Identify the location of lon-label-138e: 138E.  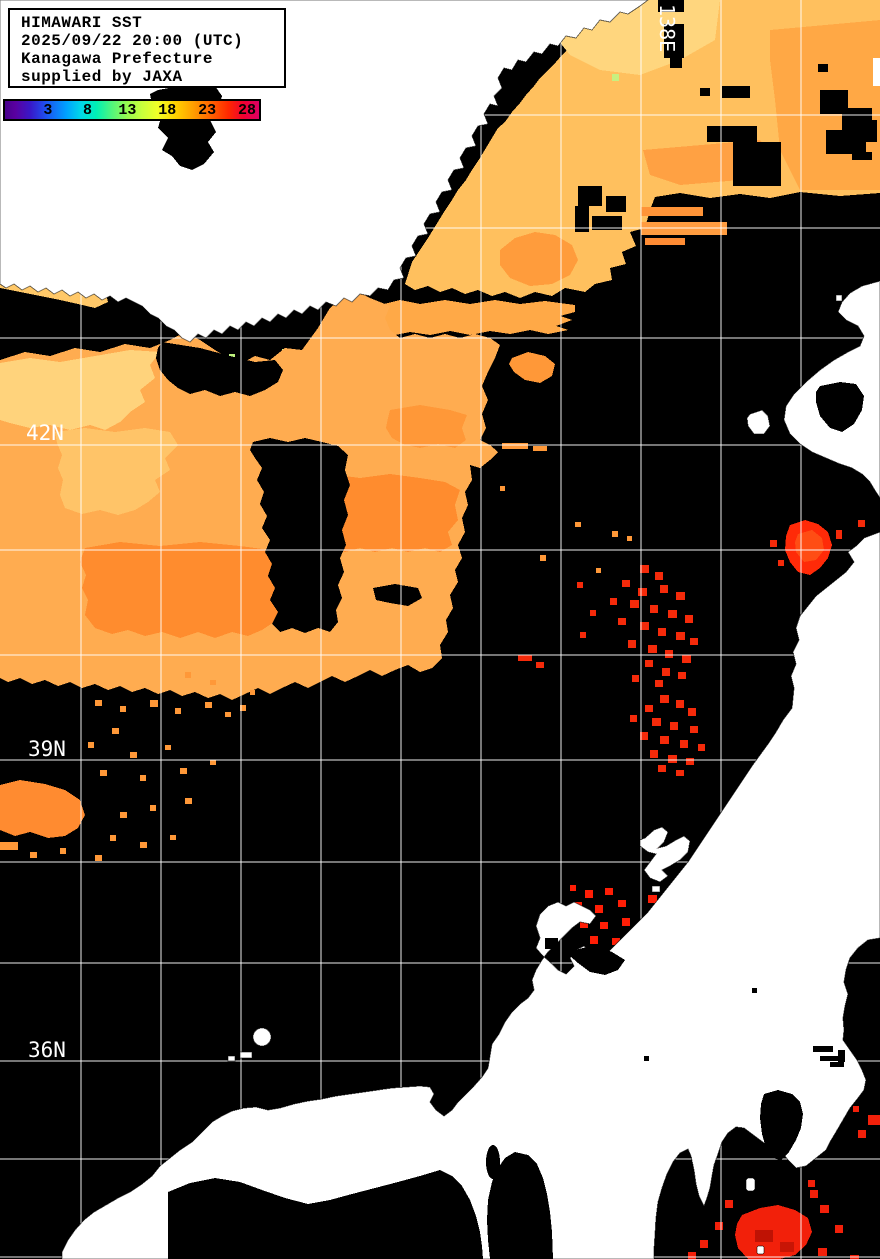
(667, 28).